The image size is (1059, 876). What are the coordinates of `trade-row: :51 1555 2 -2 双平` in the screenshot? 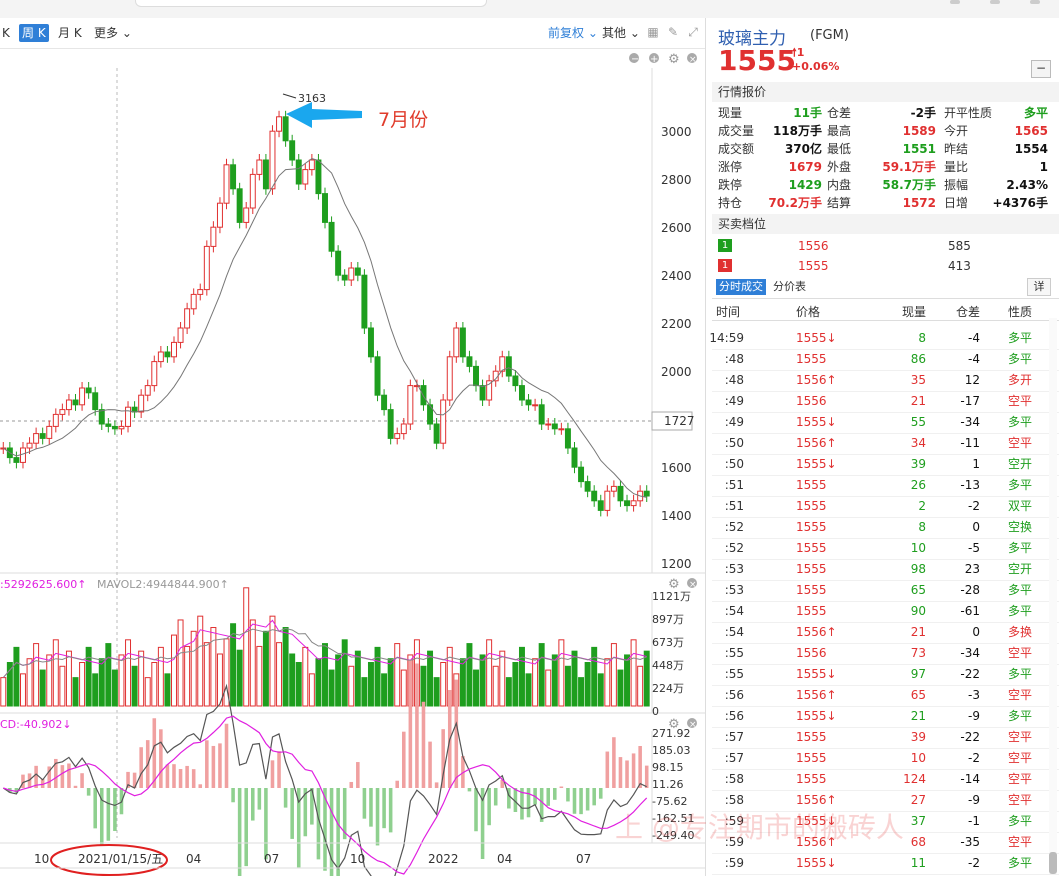 It's located at (885, 507).